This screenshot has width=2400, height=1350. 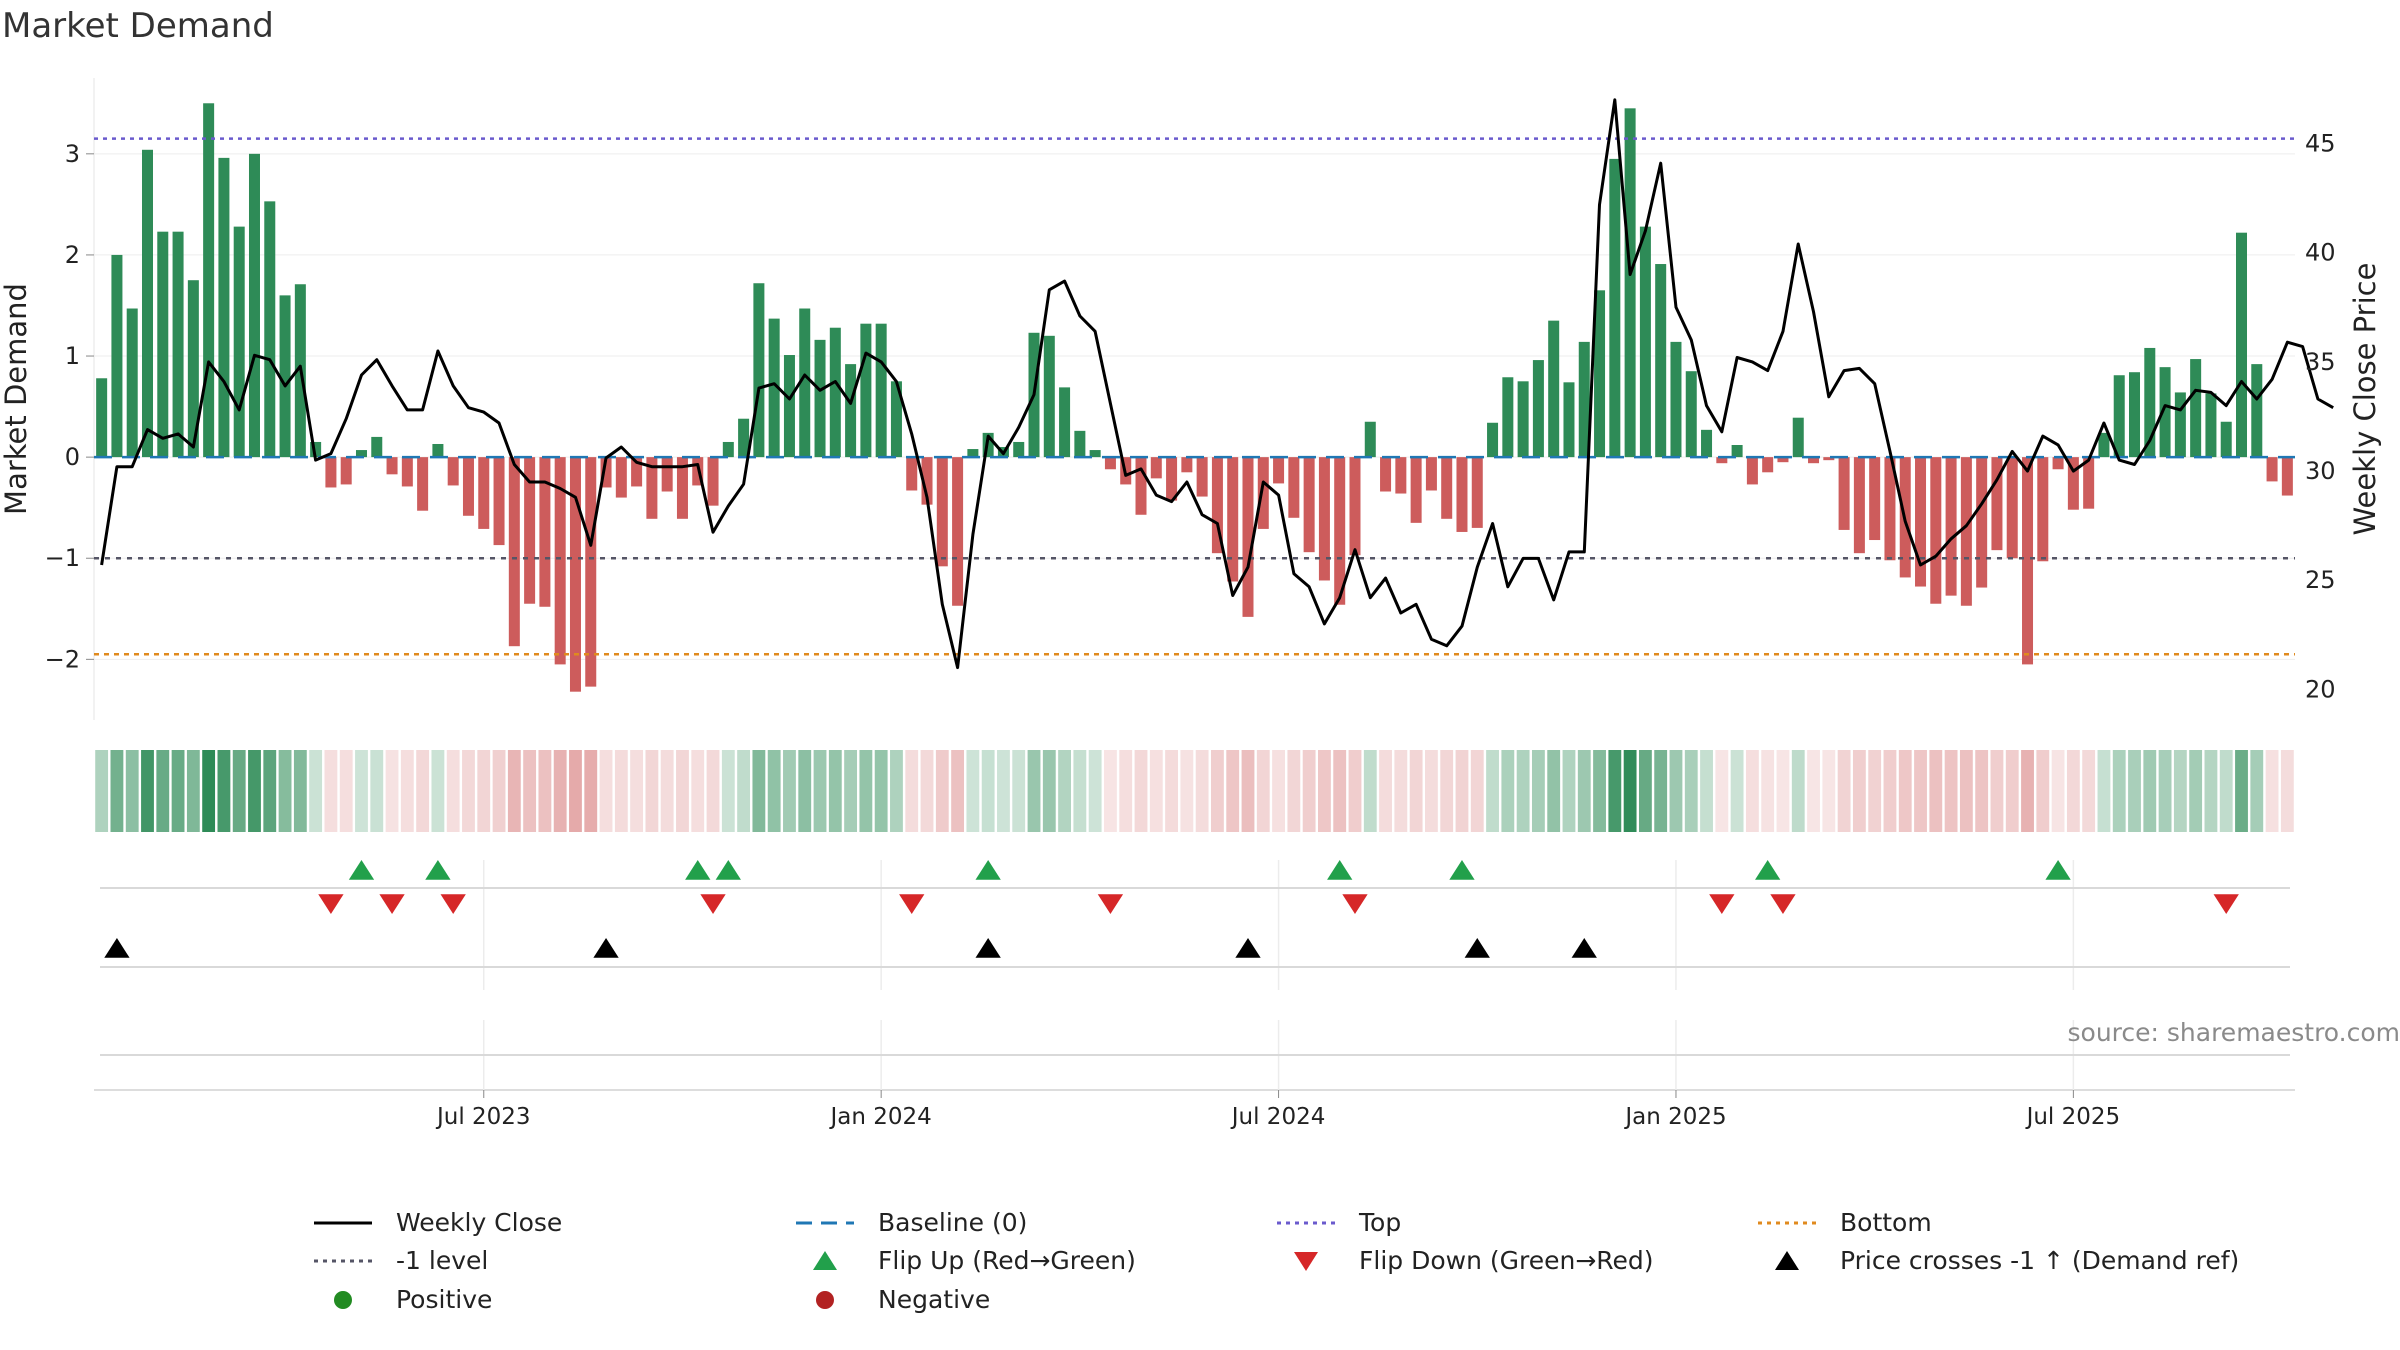 I want to click on y-tick-label: 2, so click(x=72, y=255).